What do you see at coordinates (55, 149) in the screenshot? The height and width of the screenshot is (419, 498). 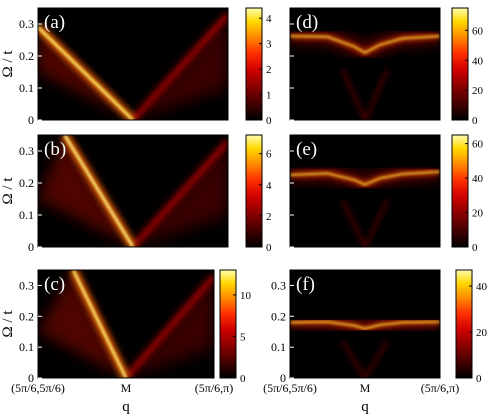 I see `panel-label: (b)` at bounding box center [55, 149].